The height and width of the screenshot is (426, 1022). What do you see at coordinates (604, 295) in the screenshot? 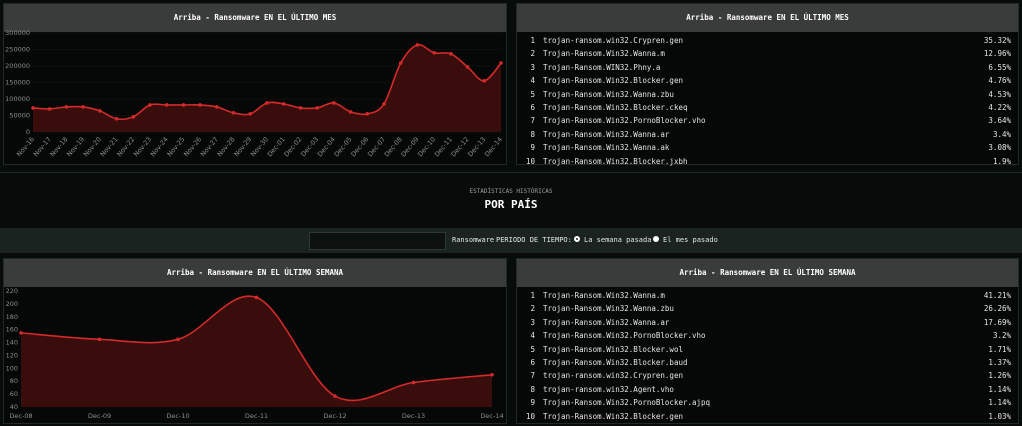
I see `name: Trojan-Ransom.Win32.Wanna.m` at bounding box center [604, 295].